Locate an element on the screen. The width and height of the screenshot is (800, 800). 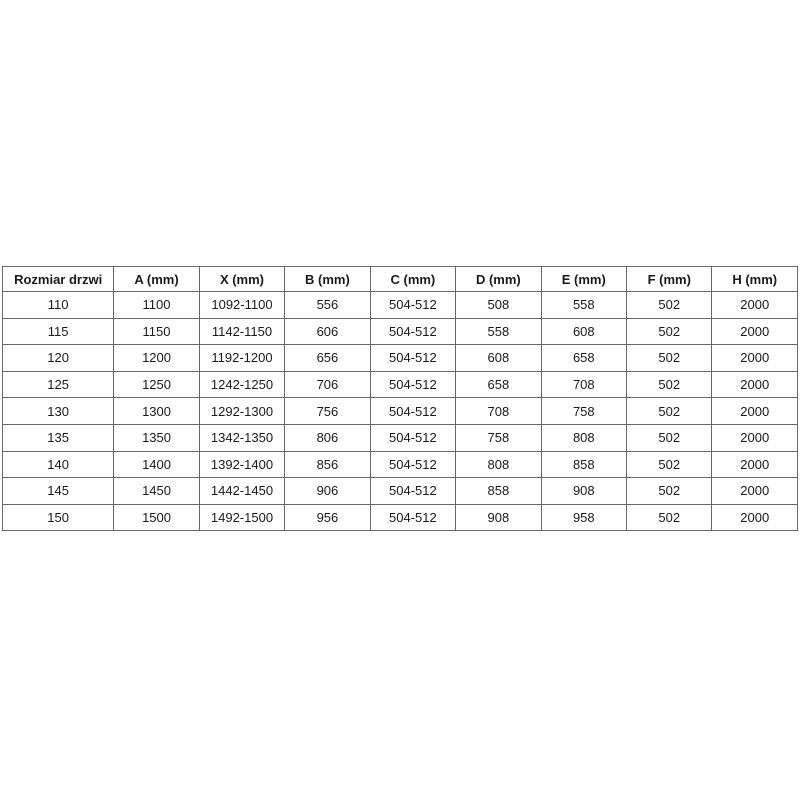
table-cell: 1350 is located at coordinates (156, 437).